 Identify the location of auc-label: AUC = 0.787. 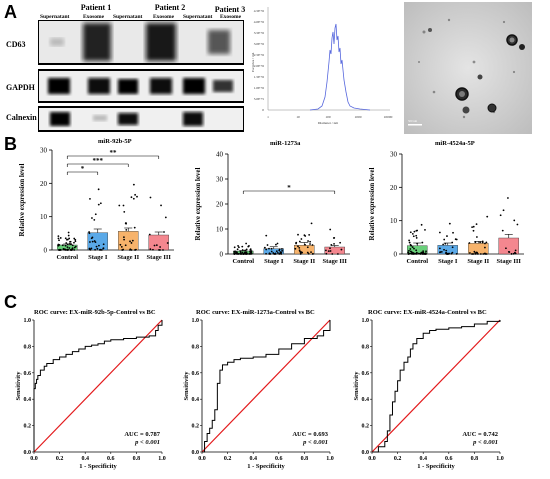
(142, 434).